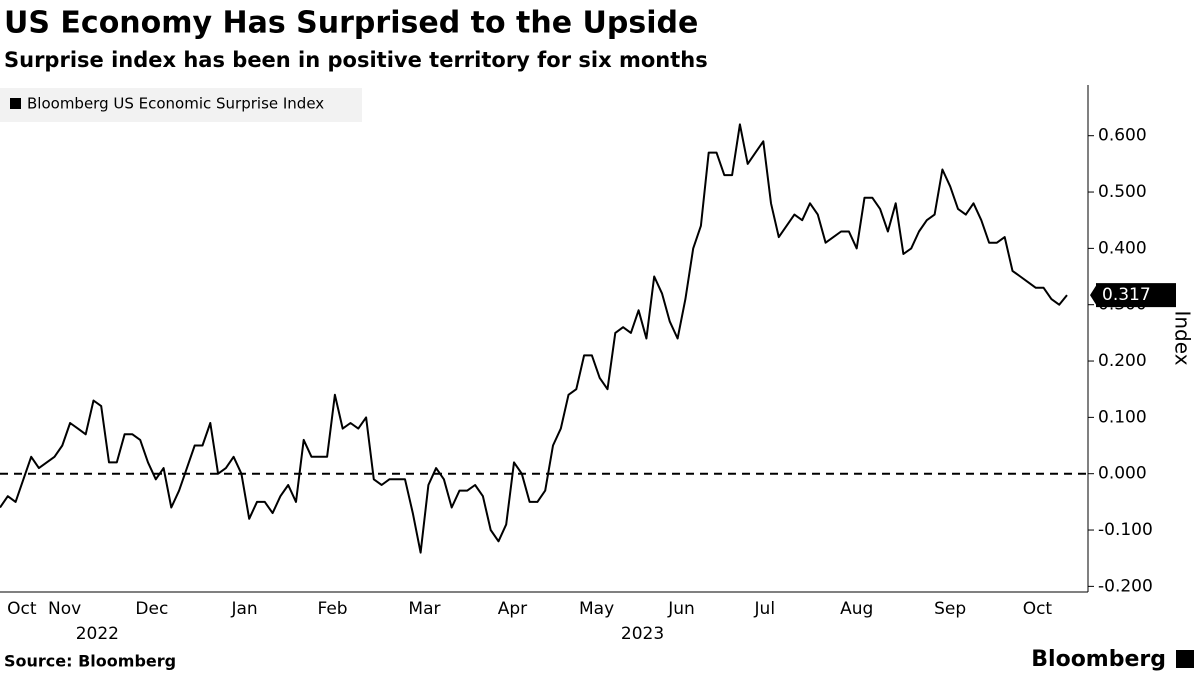 Image resolution: width=1200 pixels, height=675 pixels. What do you see at coordinates (1122, 248) in the screenshot?
I see `y-tick-label: 0.400` at bounding box center [1122, 248].